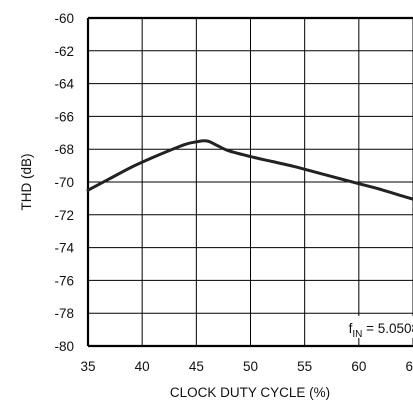 The height and width of the screenshot is (400, 413). Describe the element at coordinates (64, 51) in the screenshot. I see `y-tick-label: -62` at that location.